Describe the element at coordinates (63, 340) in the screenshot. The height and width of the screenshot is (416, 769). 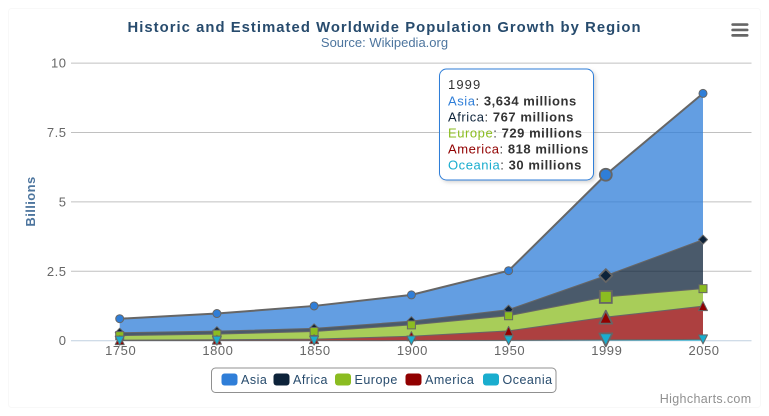
I see `svg-text: 0` at that location.